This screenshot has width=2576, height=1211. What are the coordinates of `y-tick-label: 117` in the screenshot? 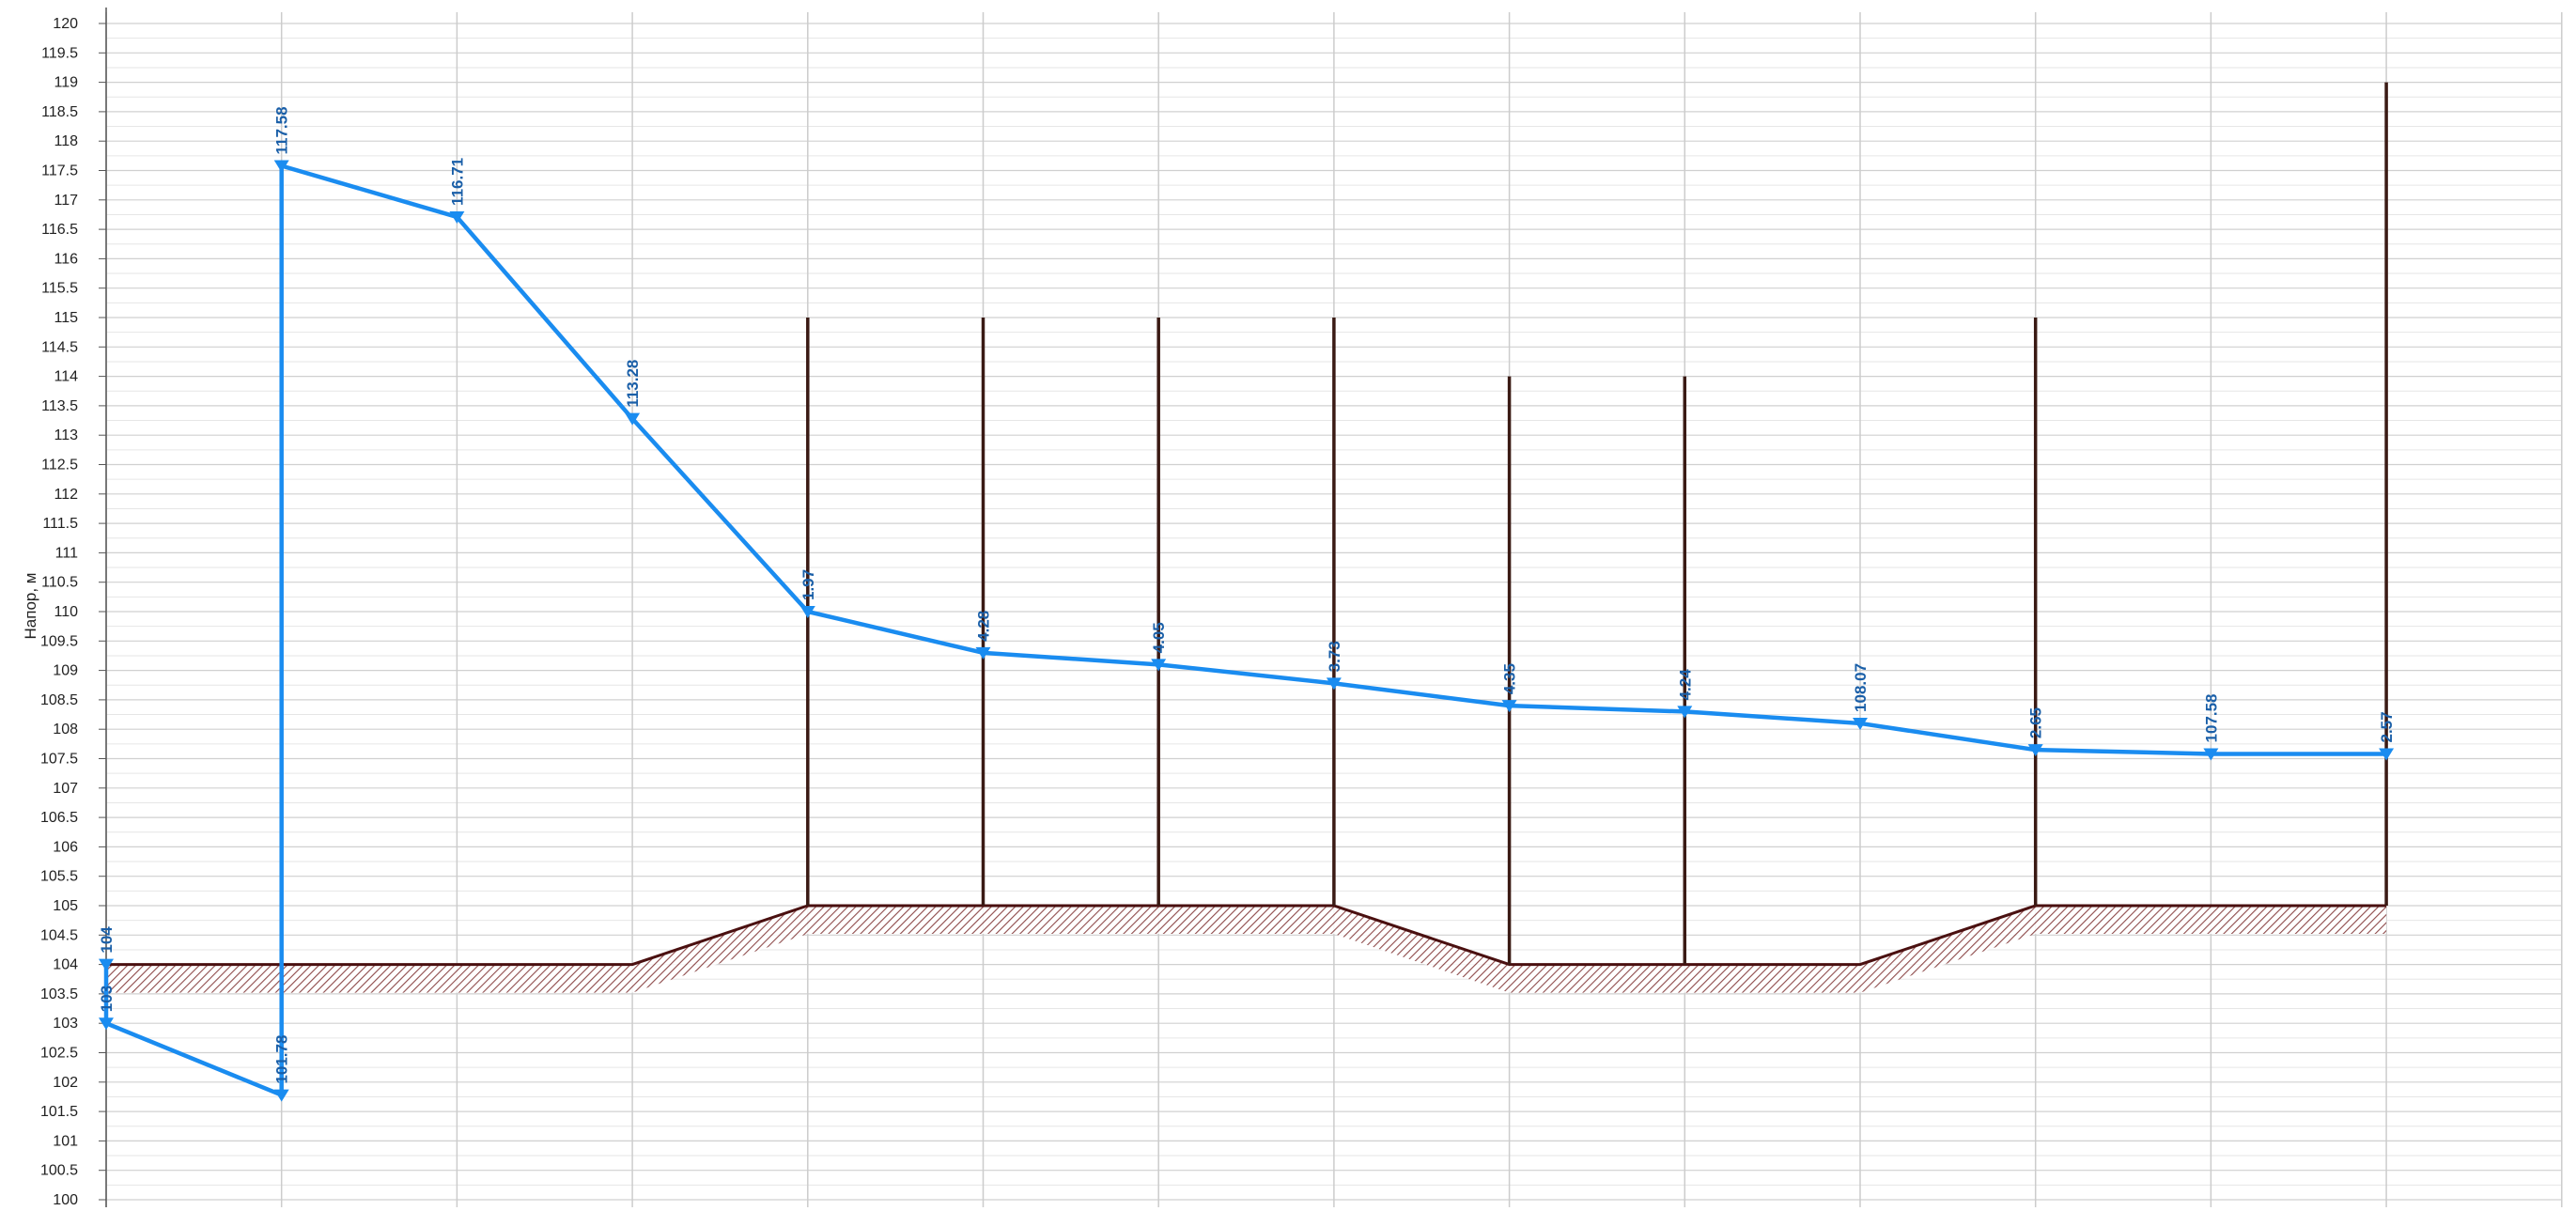 It's located at (66, 201).